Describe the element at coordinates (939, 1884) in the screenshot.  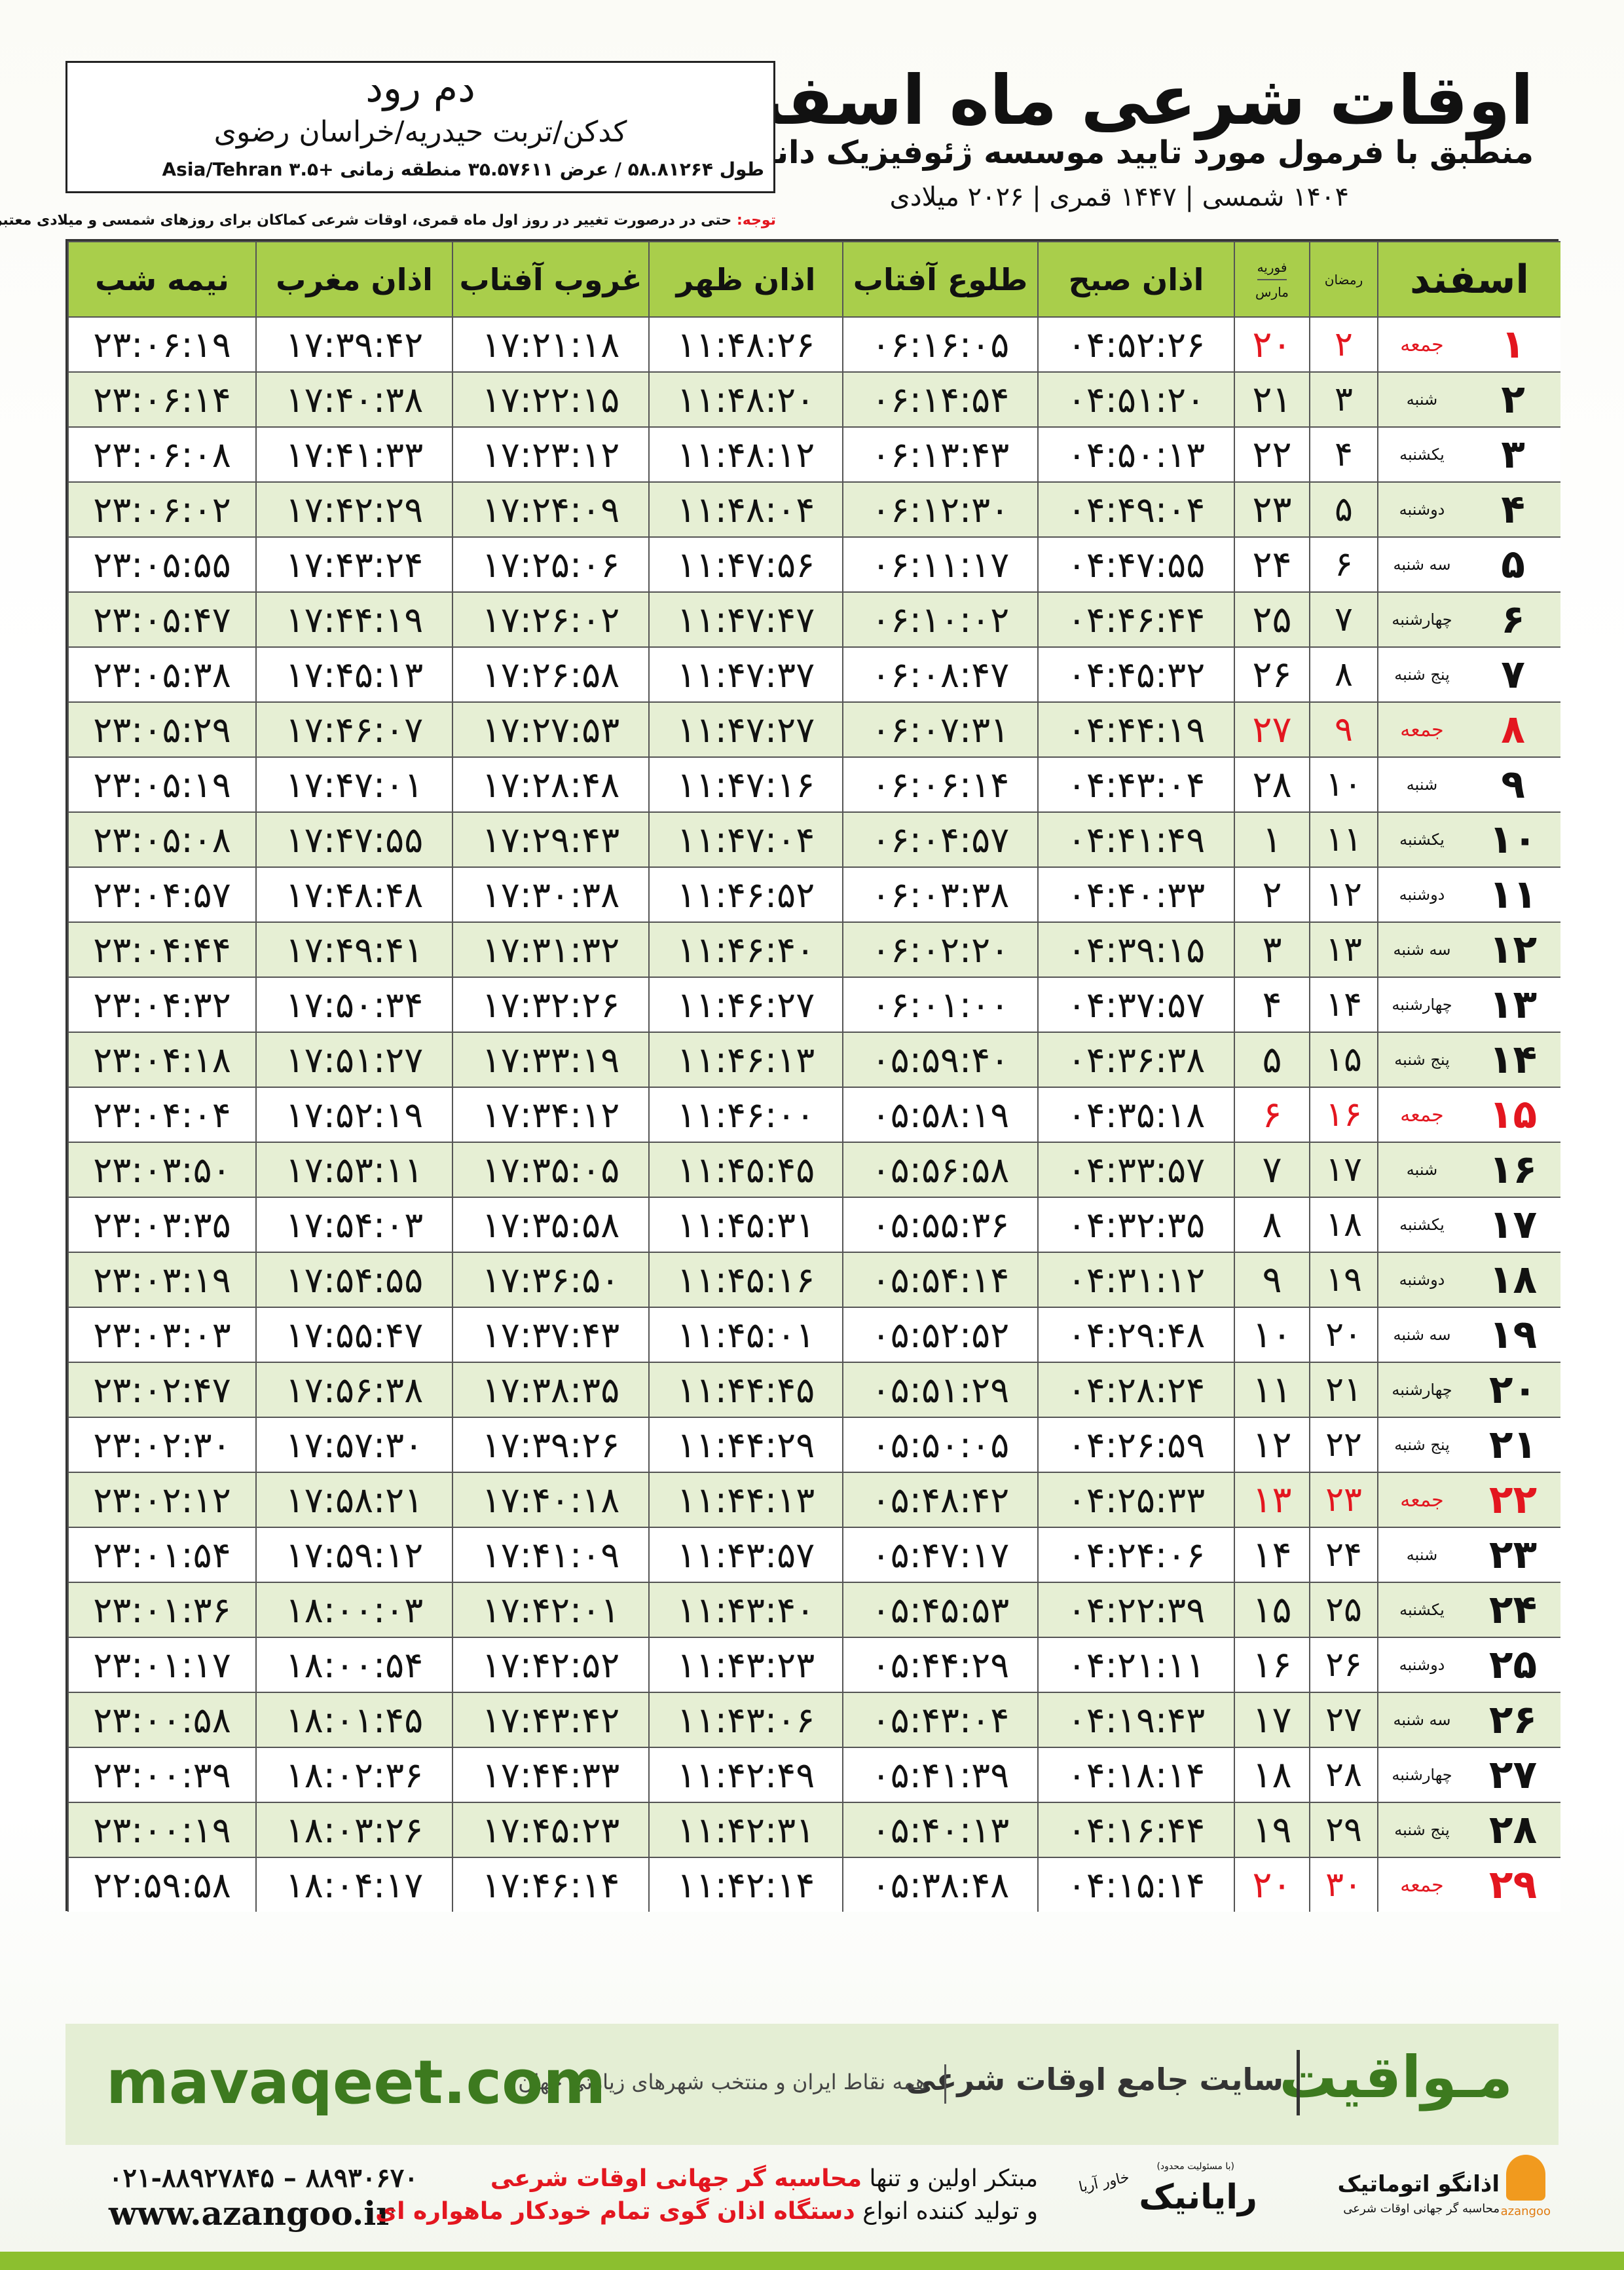
I see `time: ۰۵:۳۸:۴۸` at that location.